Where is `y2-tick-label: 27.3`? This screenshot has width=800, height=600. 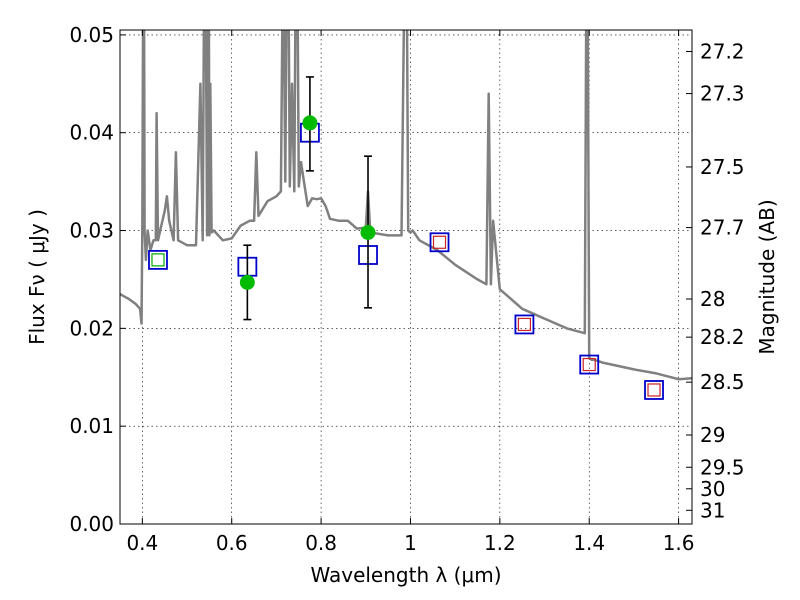
y2-tick-label: 27.3 is located at coordinates (722, 94).